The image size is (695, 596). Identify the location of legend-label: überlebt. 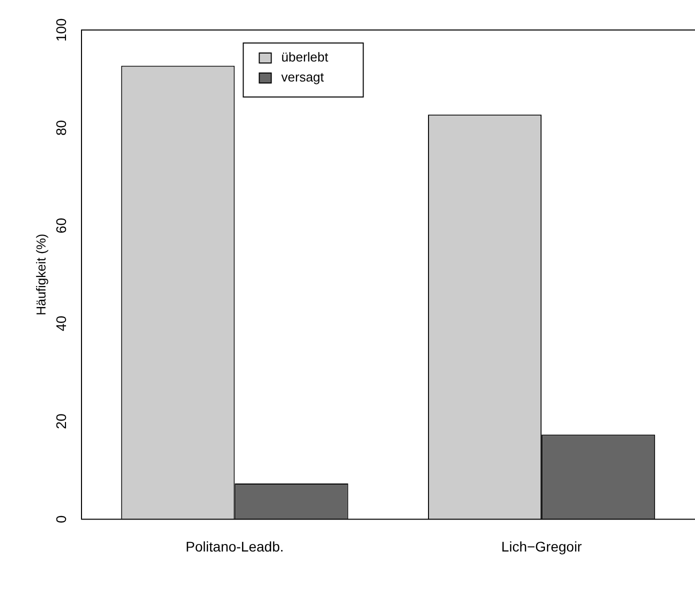
(305, 57).